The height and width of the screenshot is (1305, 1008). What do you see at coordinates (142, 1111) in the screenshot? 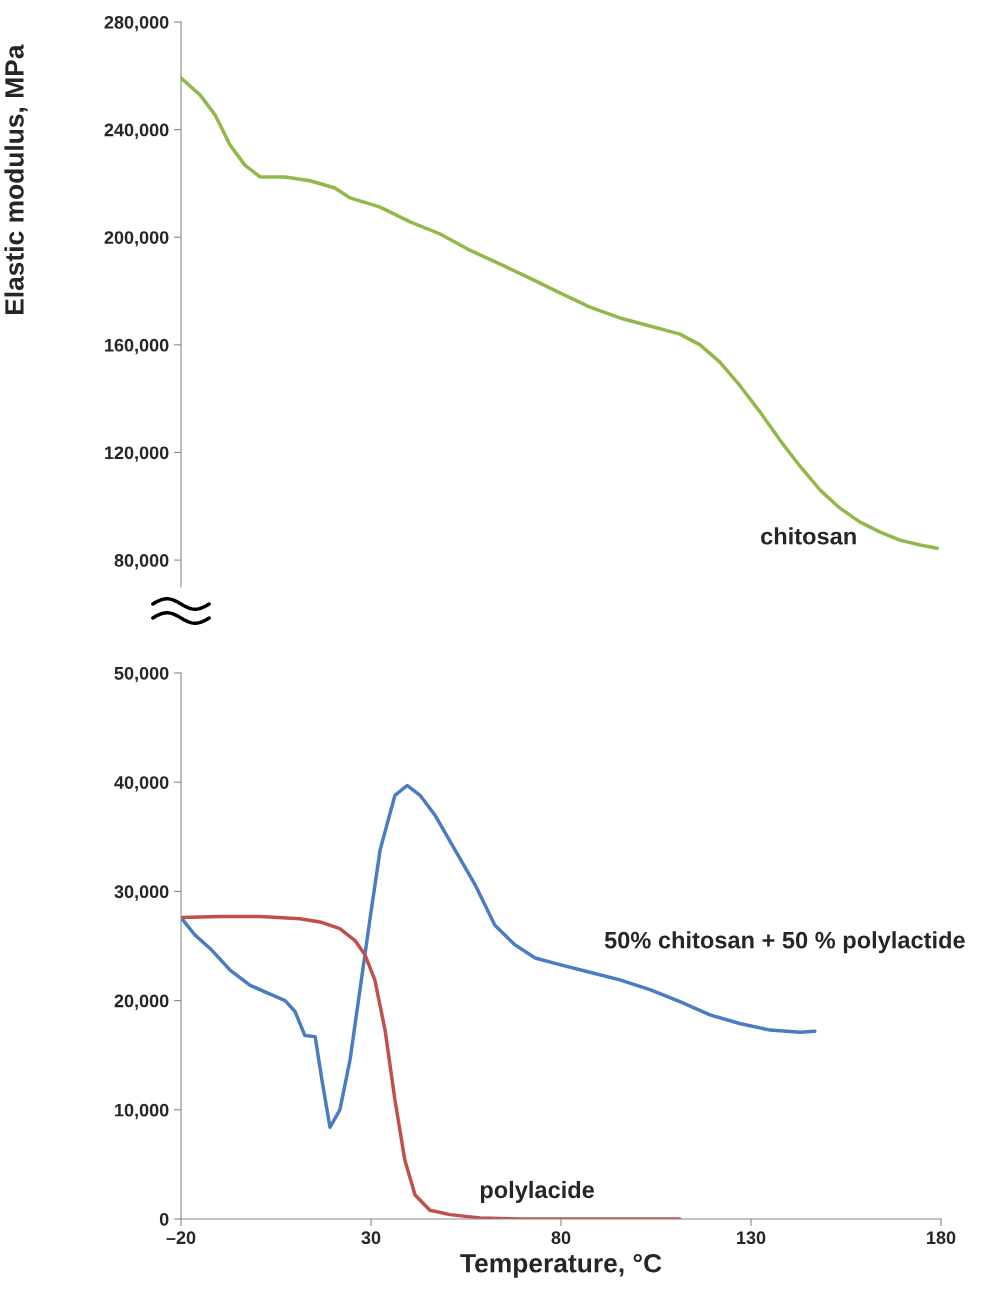
I see `y-tick-label: 10,000` at bounding box center [142, 1111].